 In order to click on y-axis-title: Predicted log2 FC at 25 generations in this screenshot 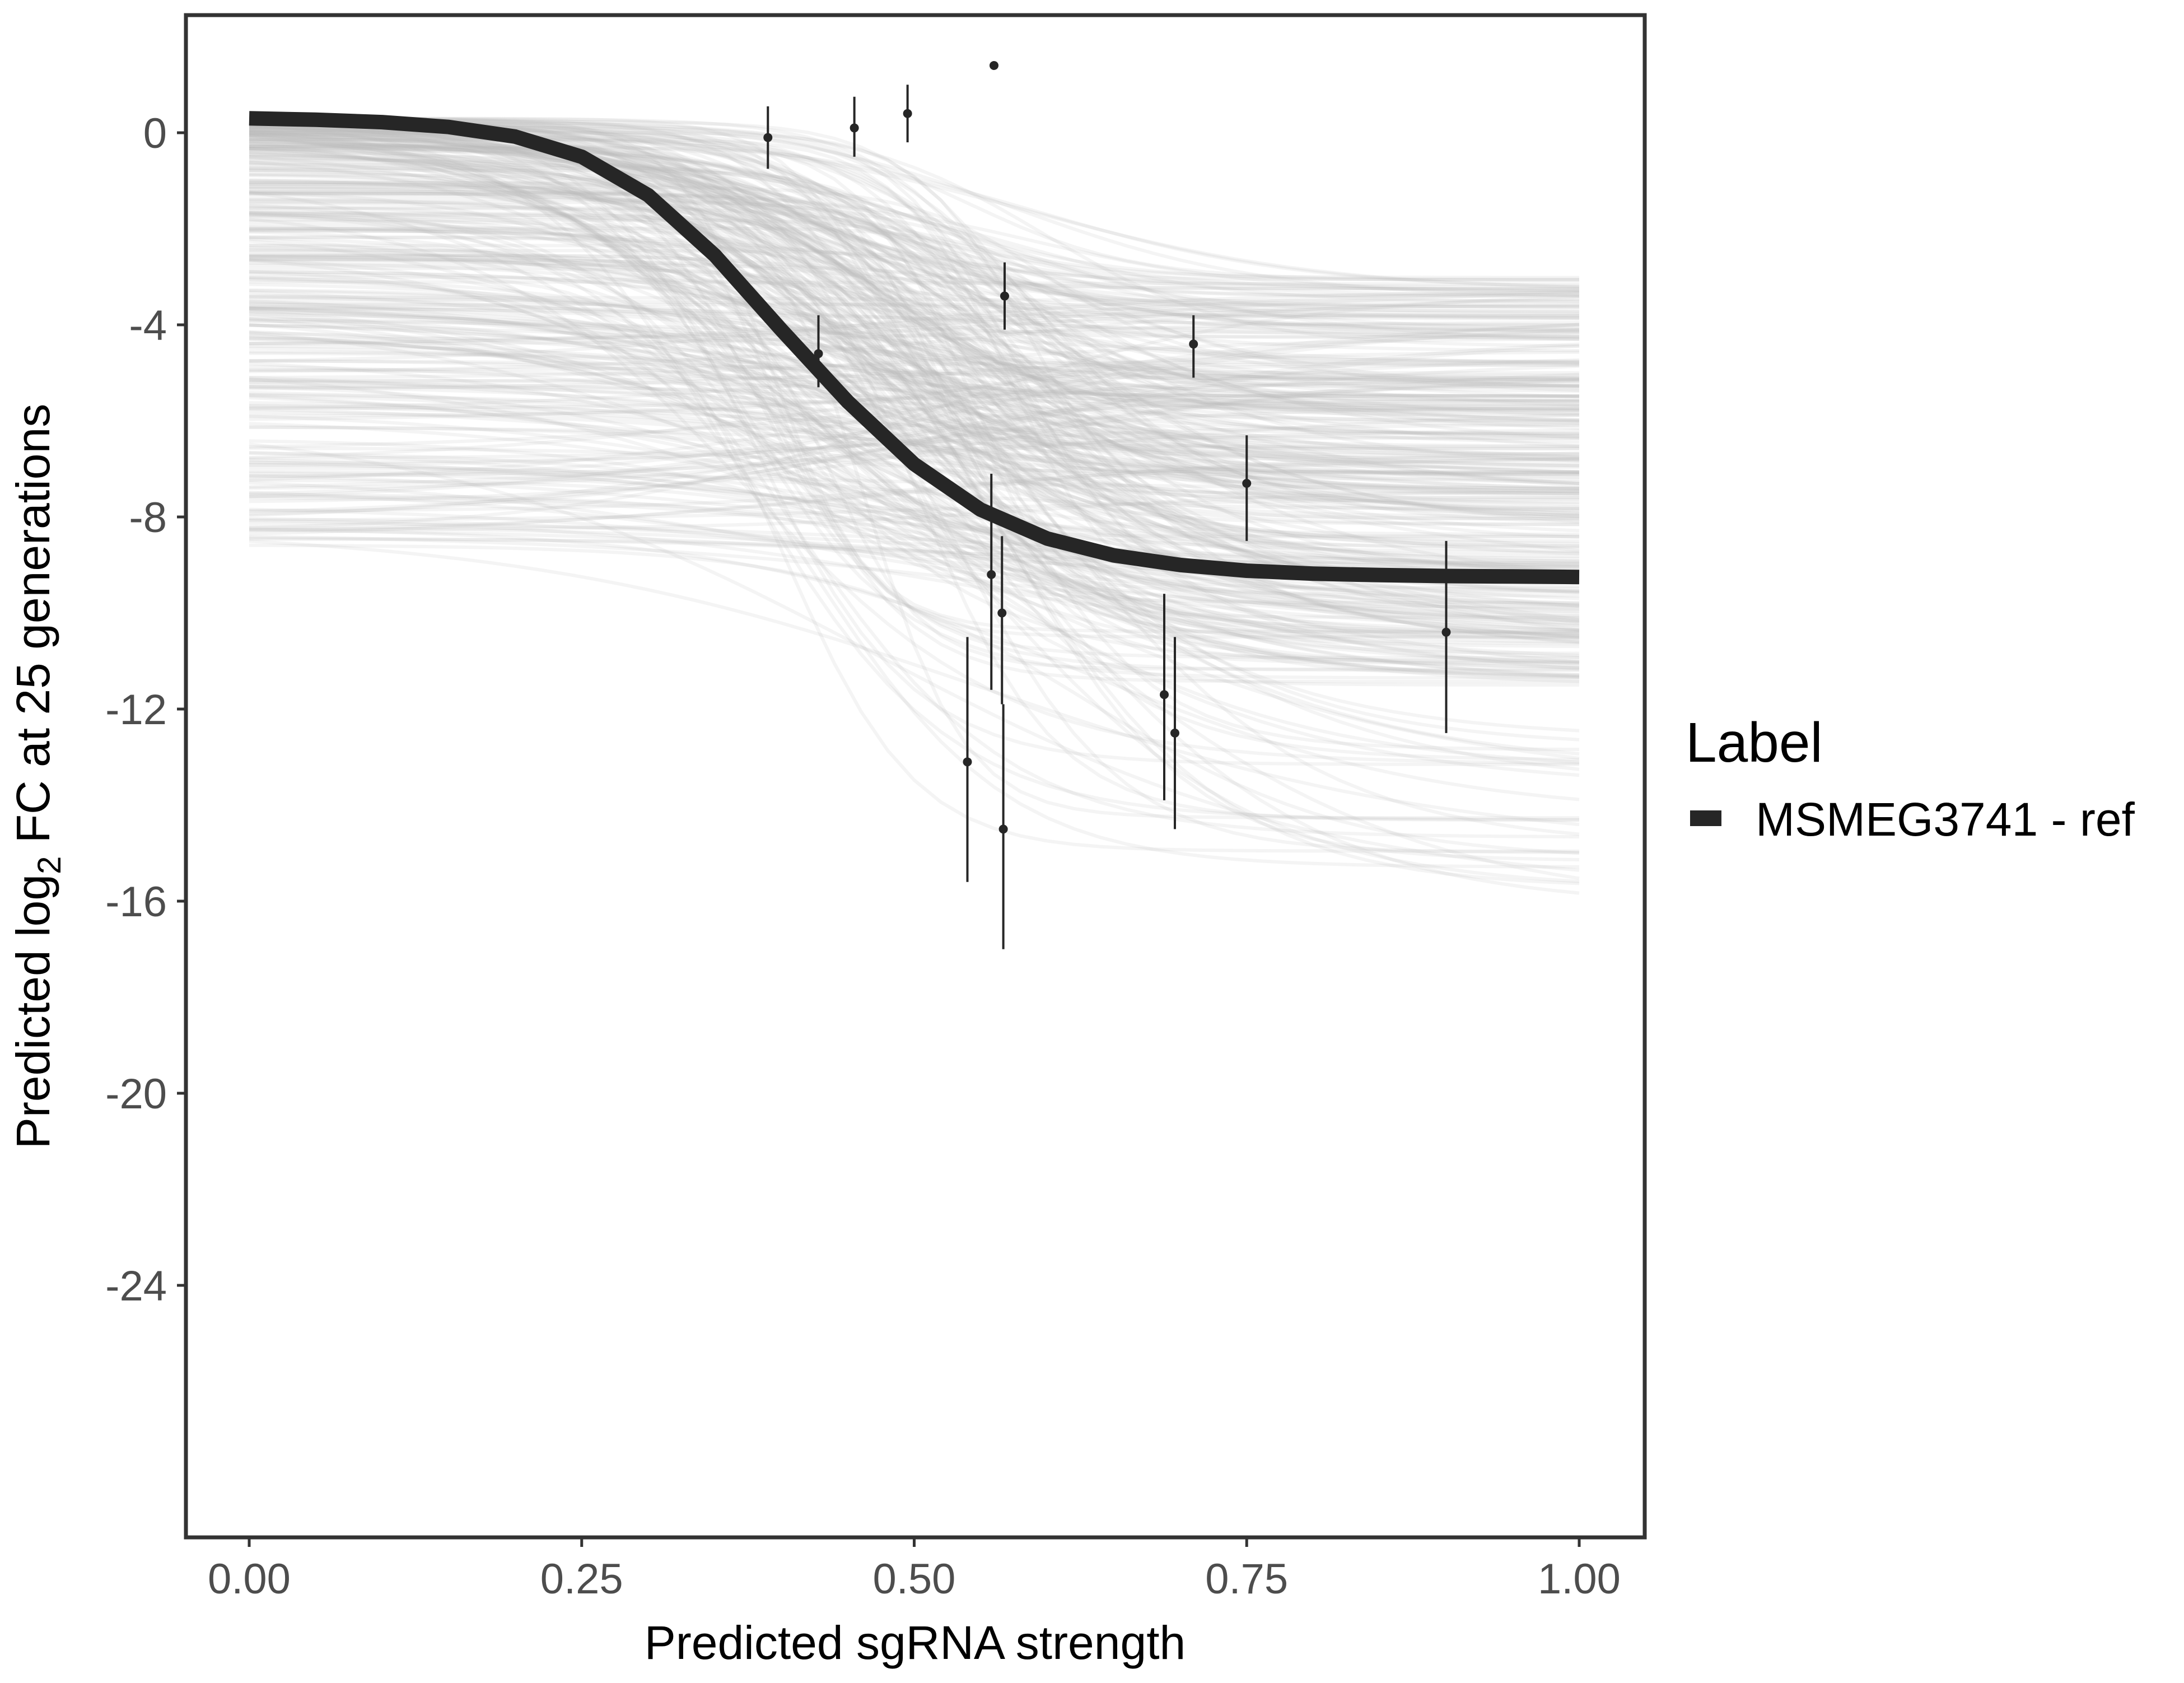, I will do `click(38, 776)`.